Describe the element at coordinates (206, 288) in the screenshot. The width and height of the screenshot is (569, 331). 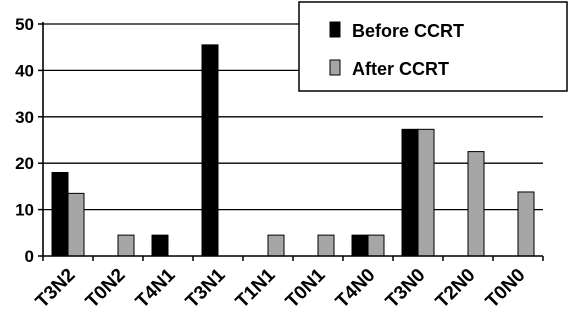
I see `x-tick-label: T3N1` at that location.